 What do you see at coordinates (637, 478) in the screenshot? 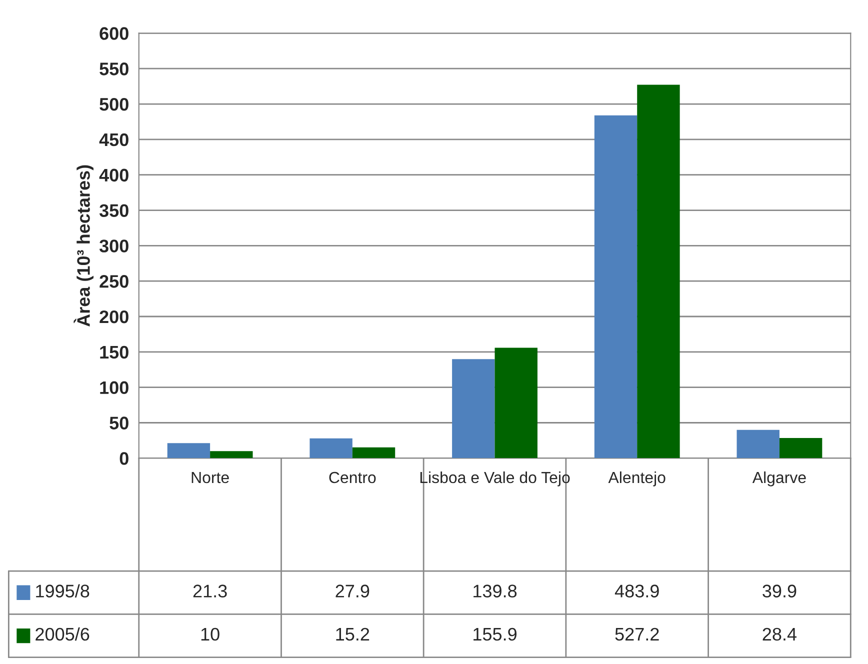
I see `x-tick-label: Alentejo` at bounding box center [637, 478].